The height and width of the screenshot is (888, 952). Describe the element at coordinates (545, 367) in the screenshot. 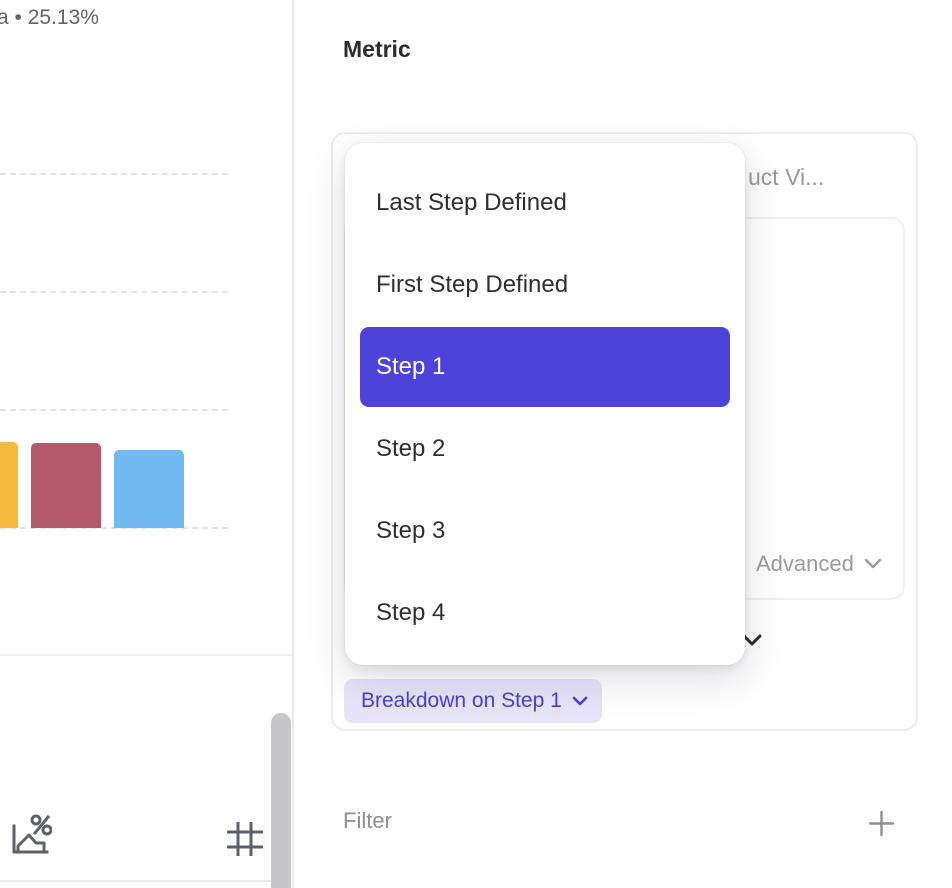

I see `dropdown-item-step-1: Step 1` at that location.